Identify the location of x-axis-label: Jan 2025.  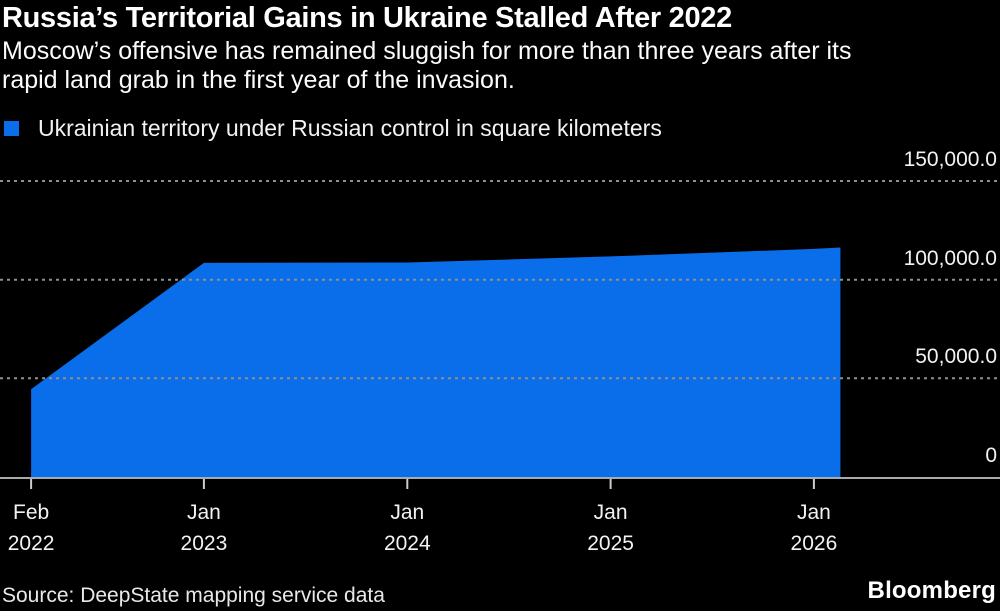
(610, 528).